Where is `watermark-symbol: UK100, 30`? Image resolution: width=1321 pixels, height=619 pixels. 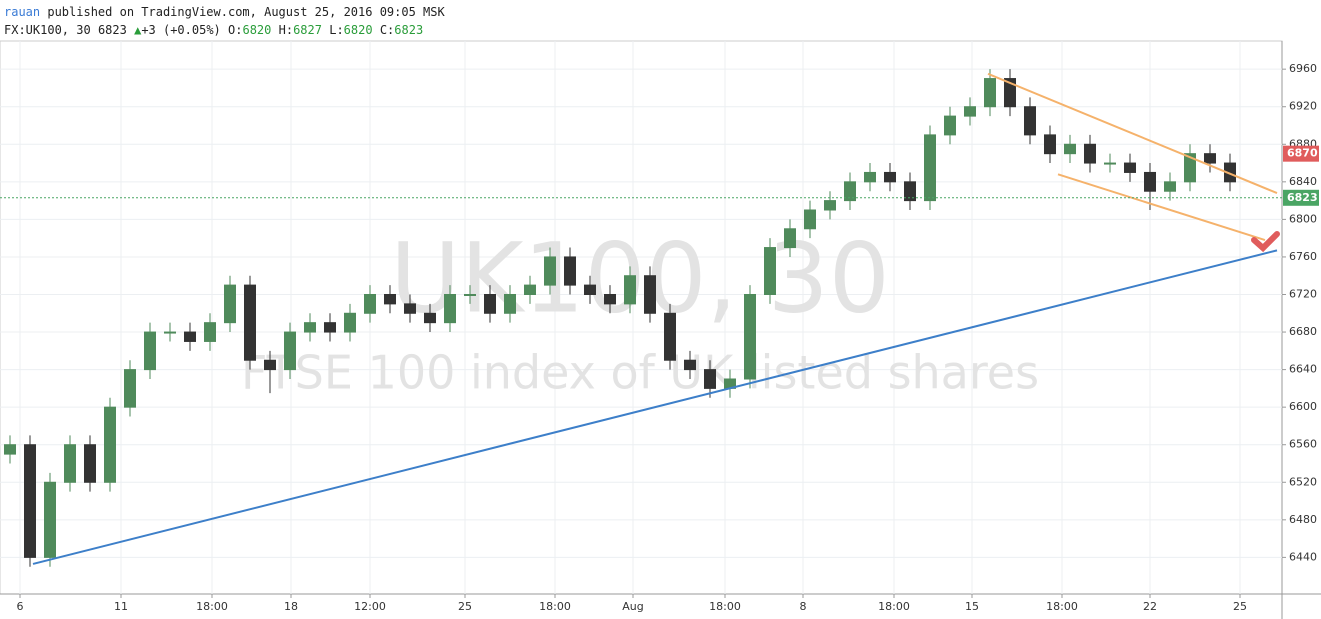
watermark-symbol: UK100, 30 is located at coordinates (640, 278).